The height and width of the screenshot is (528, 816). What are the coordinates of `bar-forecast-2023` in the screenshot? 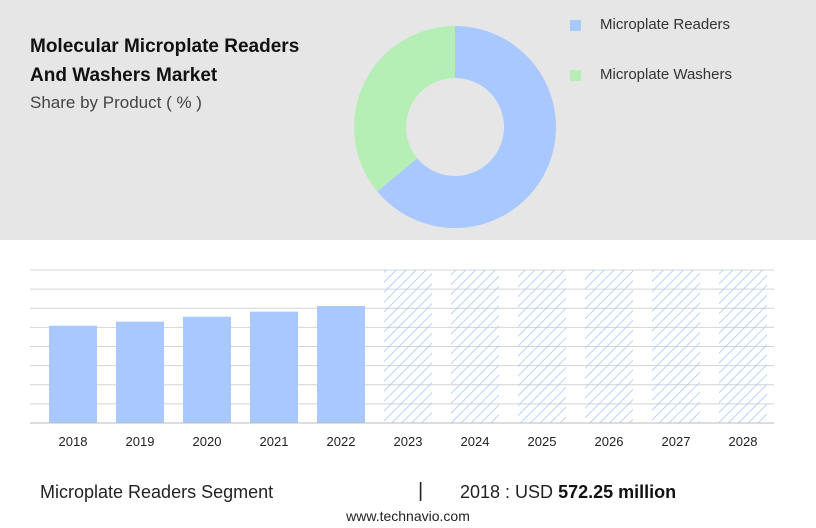 It's located at (408, 346).